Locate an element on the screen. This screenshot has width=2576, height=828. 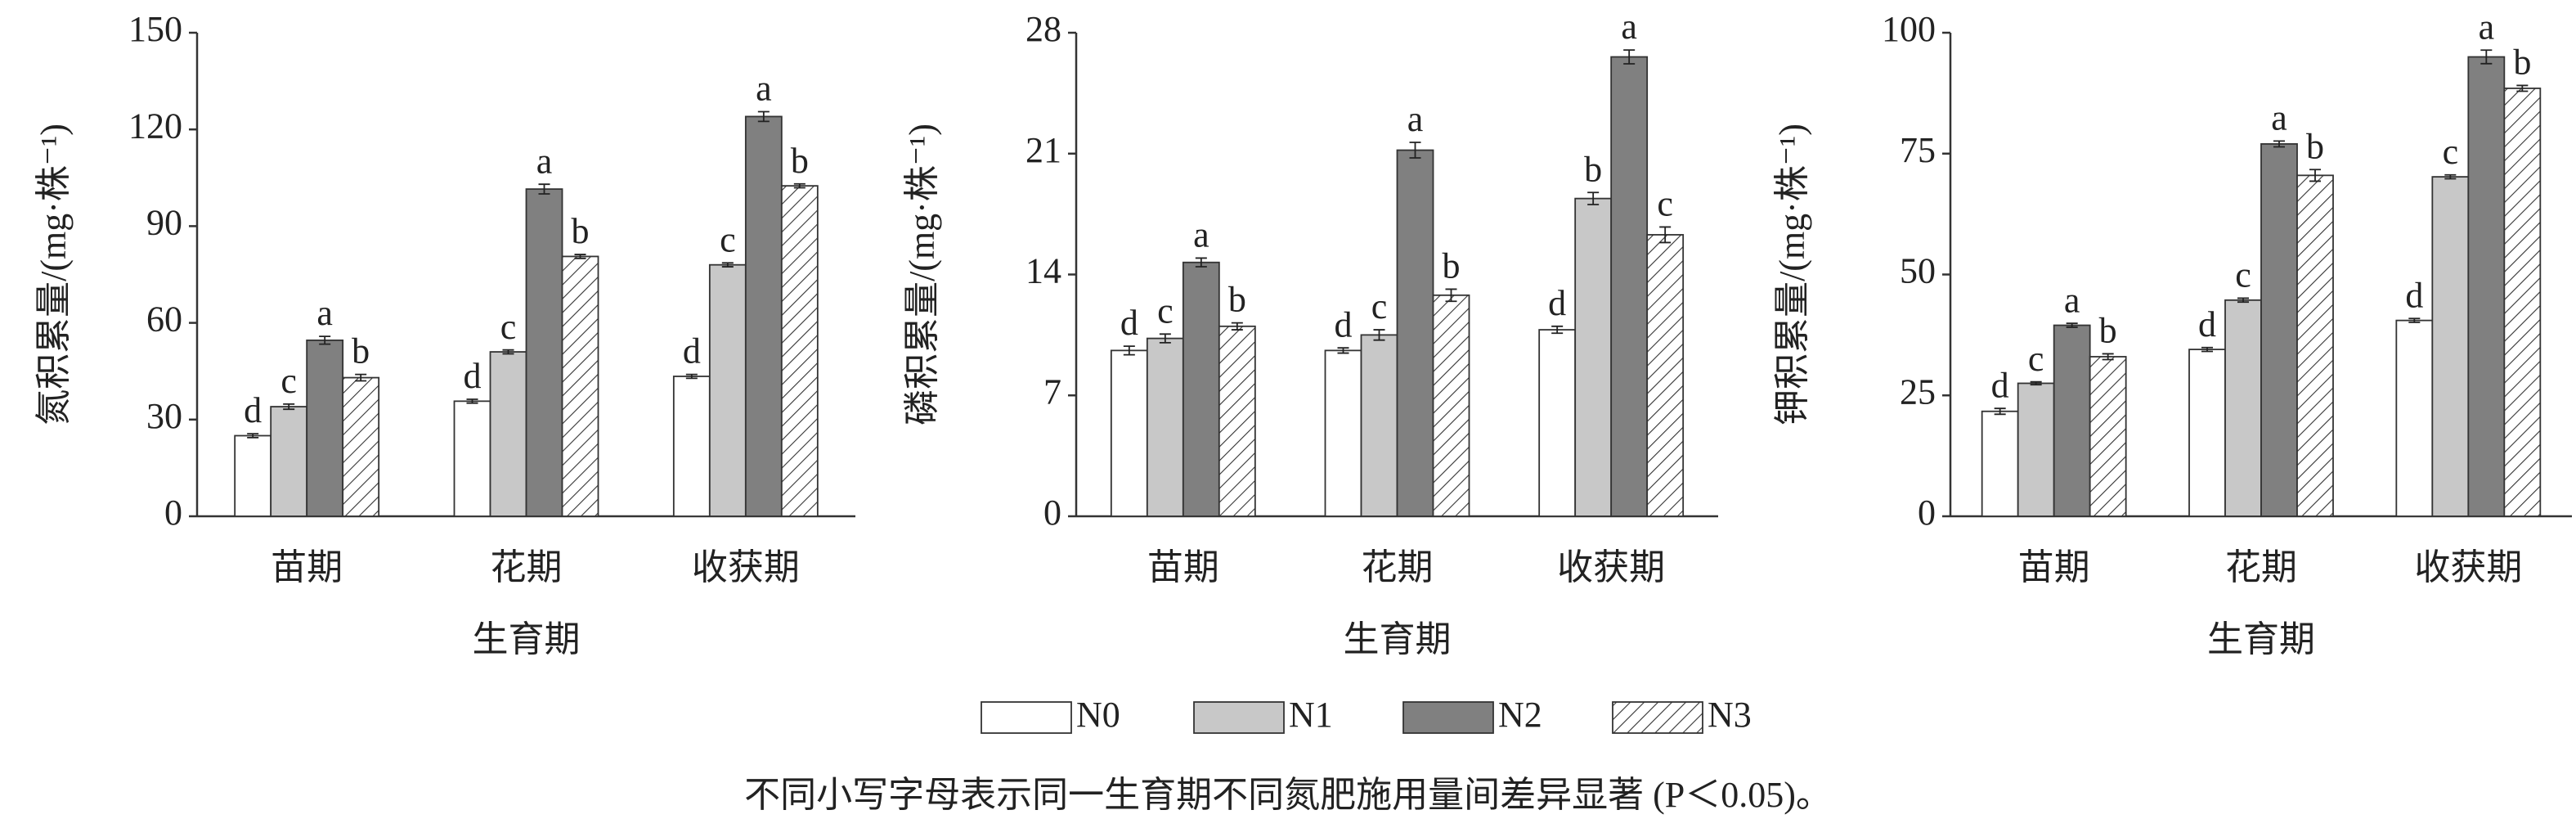
legend-label: N3 is located at coordinates (1730, 715).